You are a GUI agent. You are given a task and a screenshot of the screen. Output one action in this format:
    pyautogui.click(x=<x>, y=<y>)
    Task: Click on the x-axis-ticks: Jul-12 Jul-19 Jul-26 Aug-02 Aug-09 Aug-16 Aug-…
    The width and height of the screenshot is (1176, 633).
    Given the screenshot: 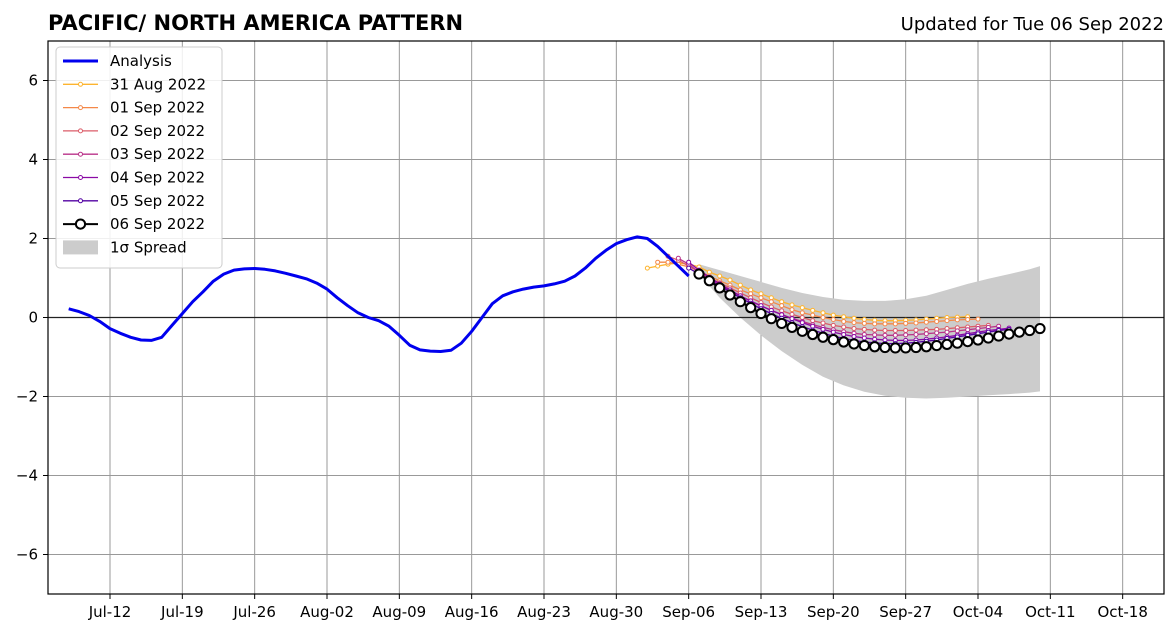 What is the action you would take?
    pyautogui.click(x=618, y=607)
    